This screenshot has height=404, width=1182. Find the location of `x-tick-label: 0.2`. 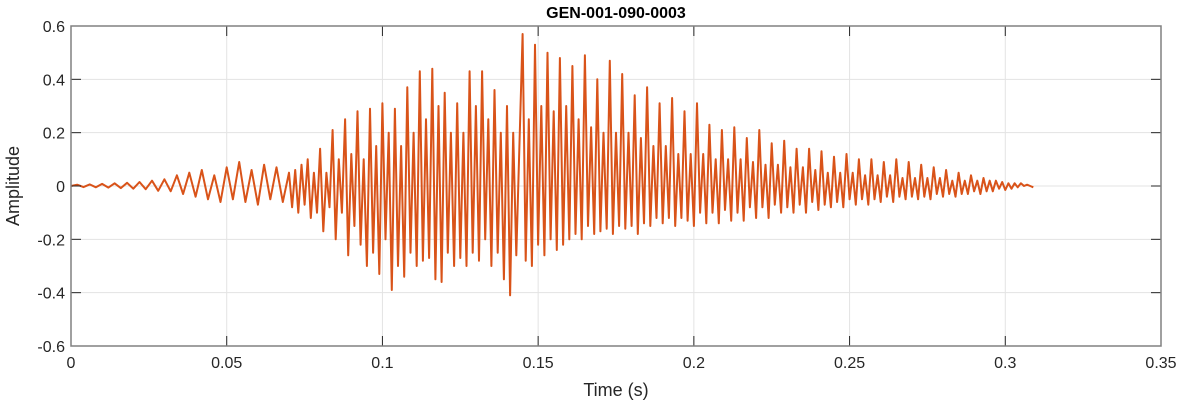

x-tick-label: 0.2 is located at coordinates (694, 363).